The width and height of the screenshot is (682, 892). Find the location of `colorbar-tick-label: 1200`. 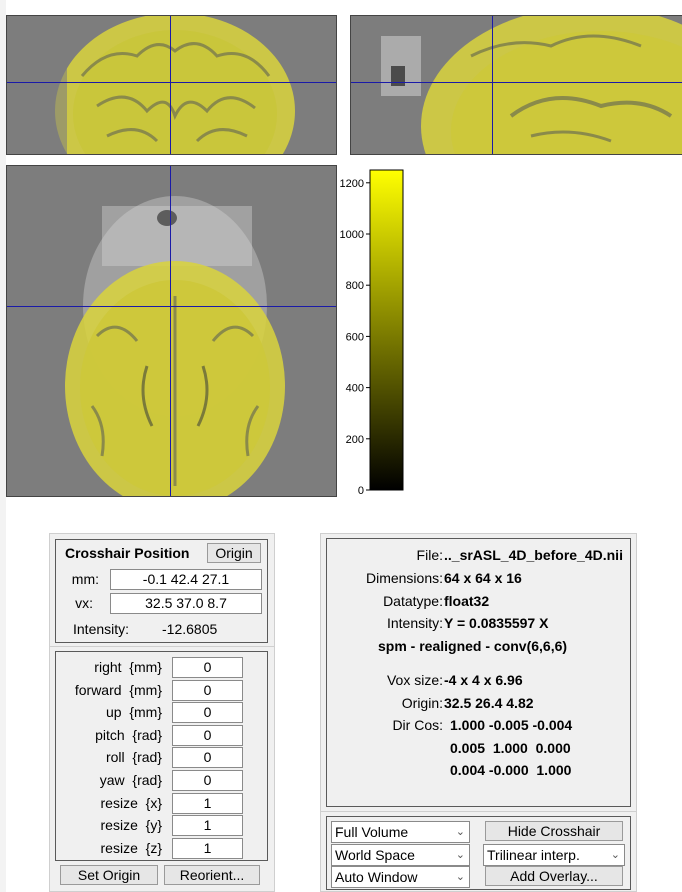

colorbar-tick-label: 1200 is located at coordinates (352, 184).